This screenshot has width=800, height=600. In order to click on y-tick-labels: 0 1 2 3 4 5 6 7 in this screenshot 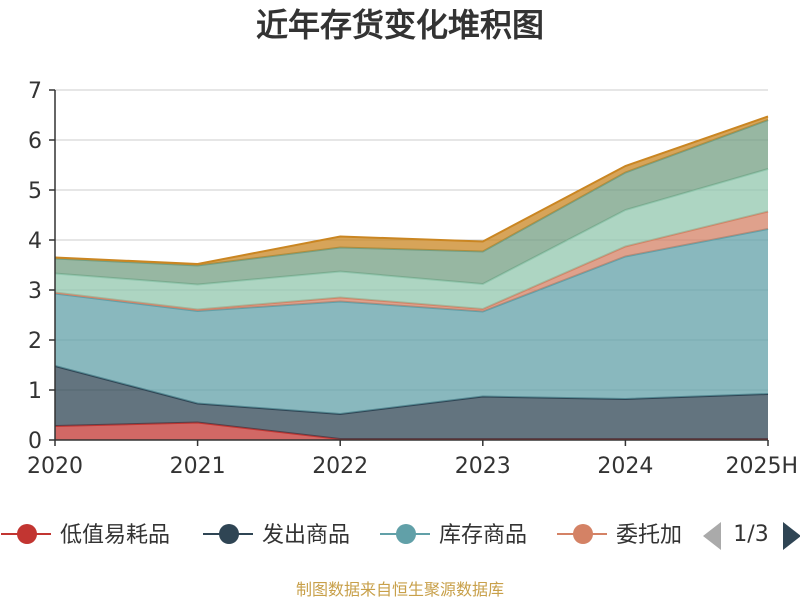, I will do `click(35, 266)`.